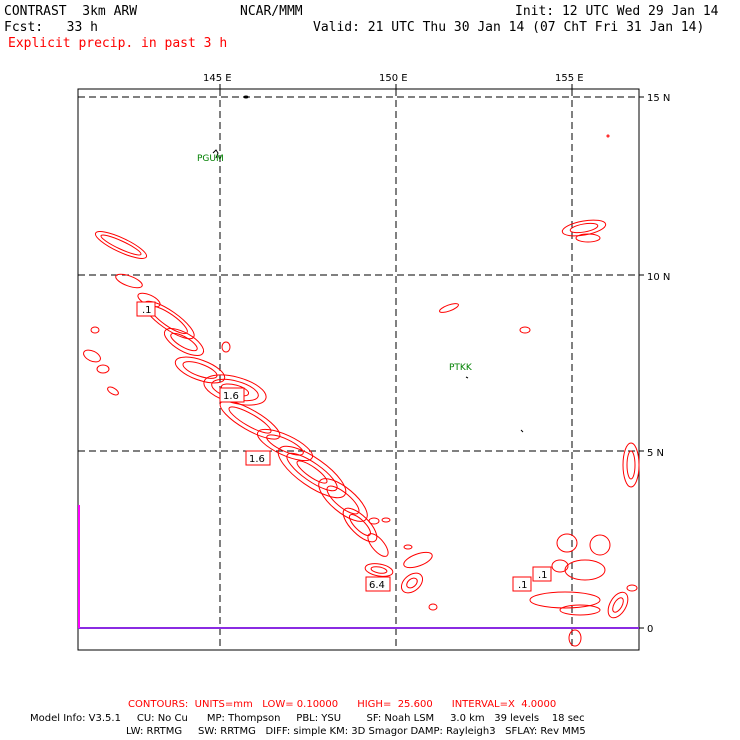 The height and width of the screenshot is (740, 740). What do you see at coordinates (393, 78) in the screenshot?
I see `lon-label-150: 150 E` at bounding box center [393, 78].